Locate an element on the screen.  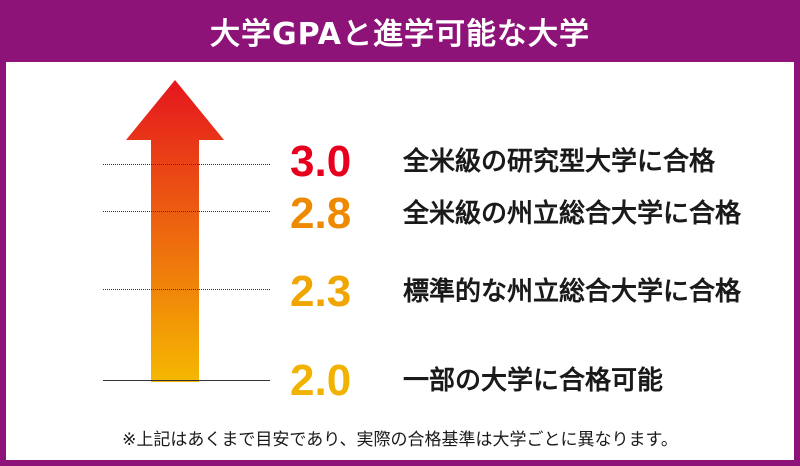
gpa-value: 2.0 is located at coordinates (321, 380).